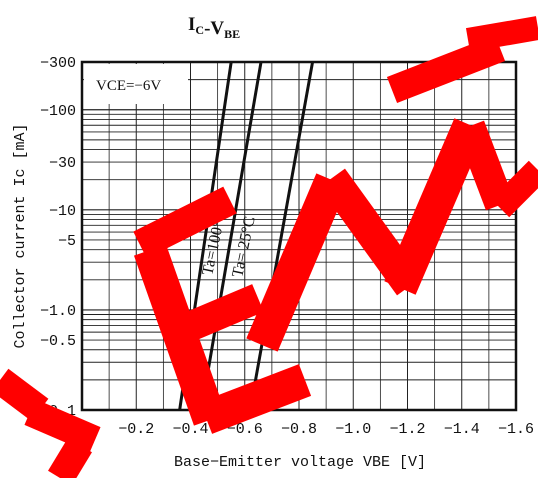 The image size is (538, 478). Describe the element at coordinates (58, 341) in the screenshot. I see `y-tick-label: −0.5` at that location.